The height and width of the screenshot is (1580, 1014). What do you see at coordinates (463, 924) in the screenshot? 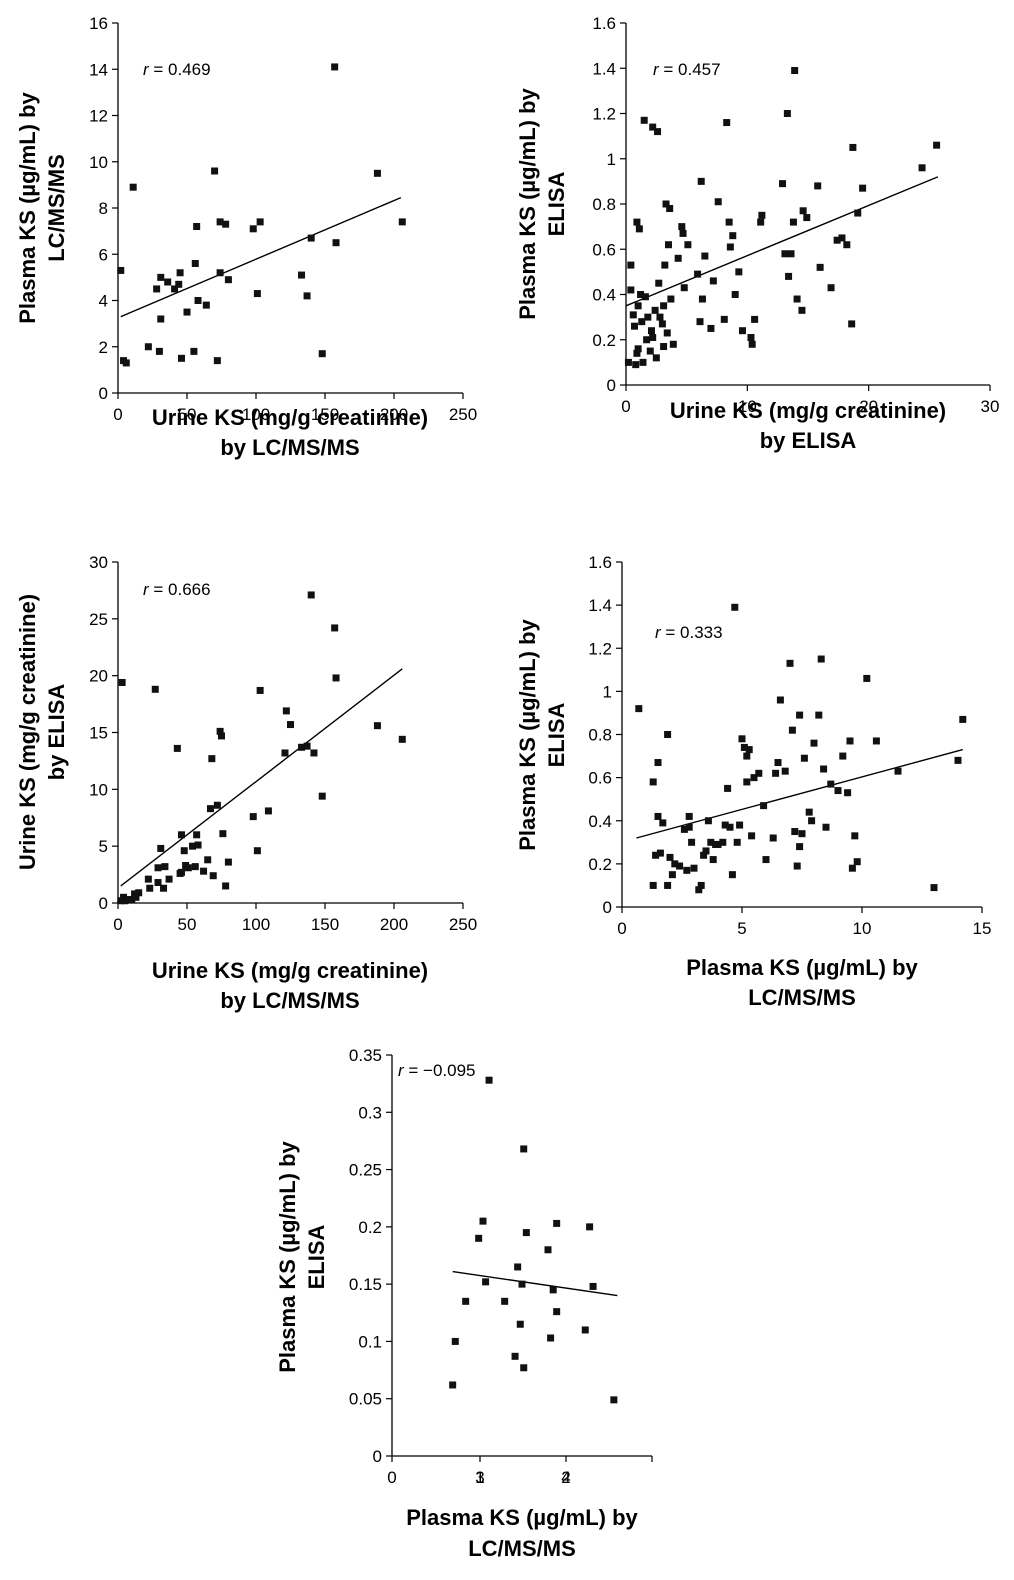
I see `x-tick-label: 250` at bounding box center [463, 924].